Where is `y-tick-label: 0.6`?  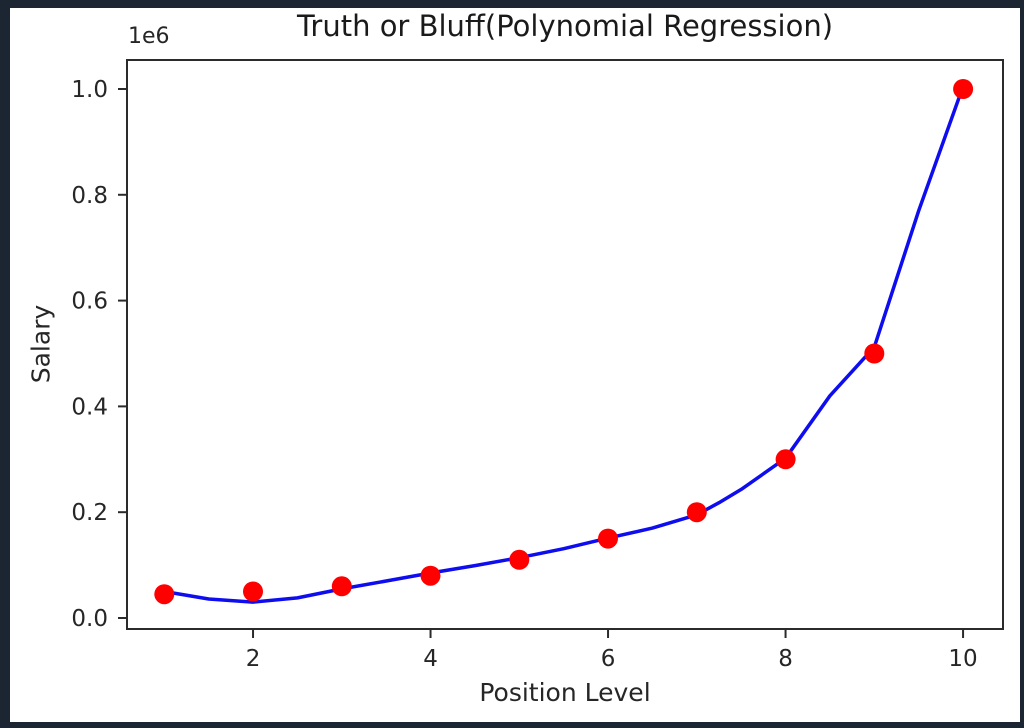
y-tick-label: 0.6 is located at coordinates (89, 302).